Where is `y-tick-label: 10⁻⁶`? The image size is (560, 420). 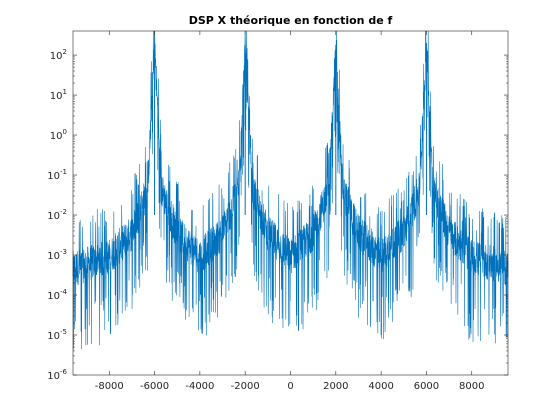
y-tick-label: 10⁻⁶ is located at coordinates (57, 375).